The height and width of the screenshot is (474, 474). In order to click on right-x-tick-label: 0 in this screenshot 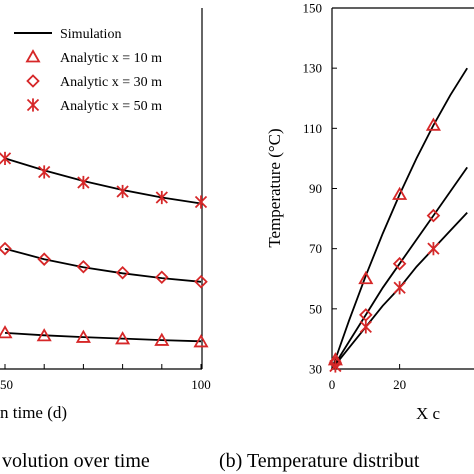, I will do `click(332, 384)`.